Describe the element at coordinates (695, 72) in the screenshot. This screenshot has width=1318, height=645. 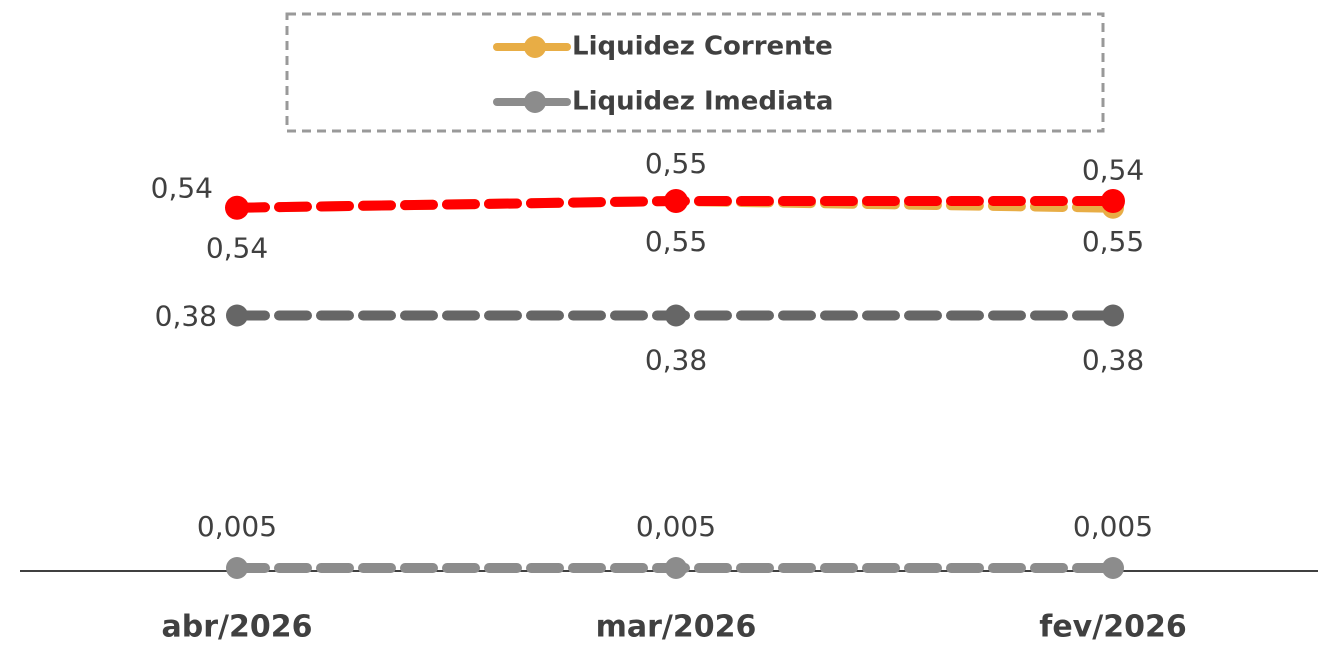
I see `legend-box` at that location.